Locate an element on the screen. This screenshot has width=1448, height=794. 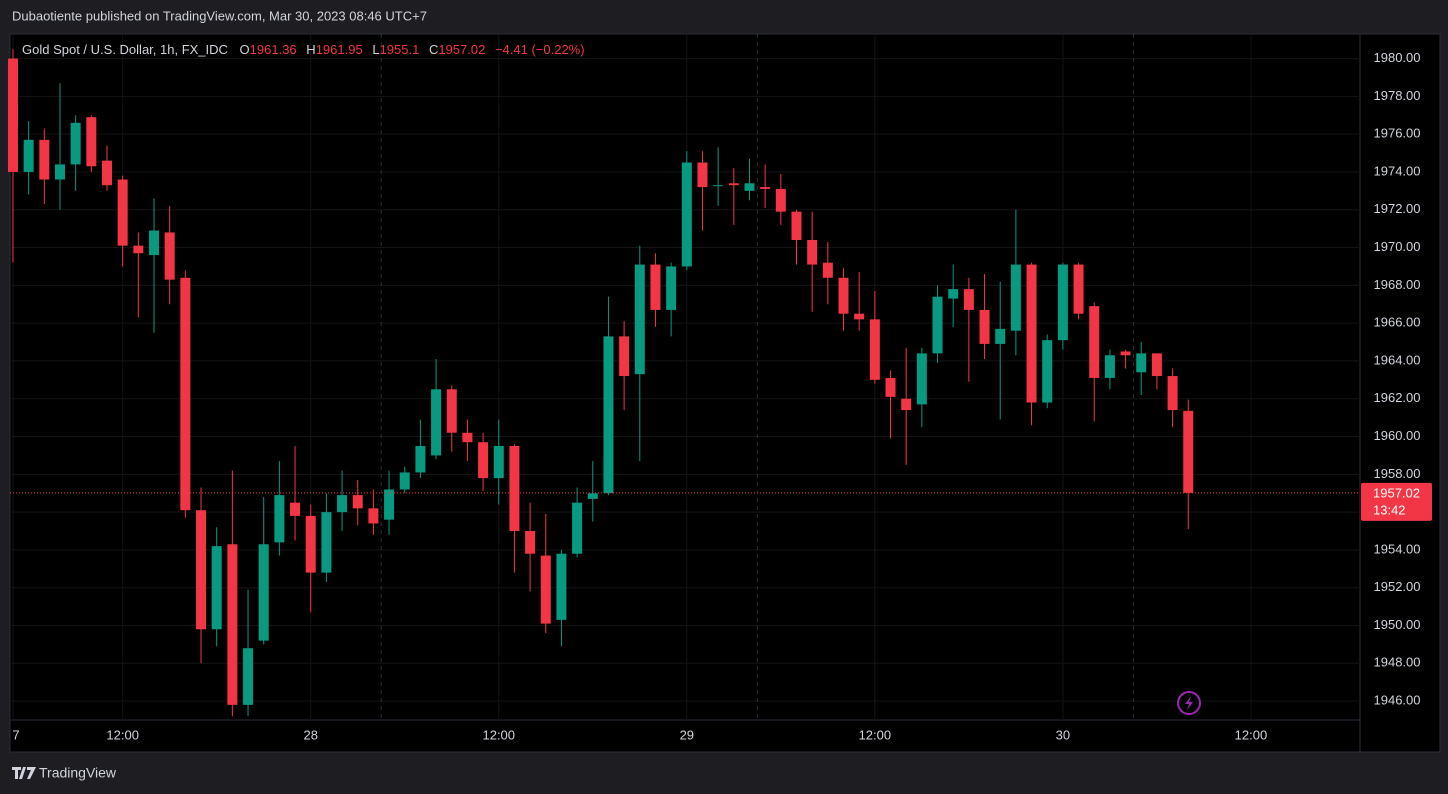
price-label: 1957.02 is located at coordinates (1396, 492).